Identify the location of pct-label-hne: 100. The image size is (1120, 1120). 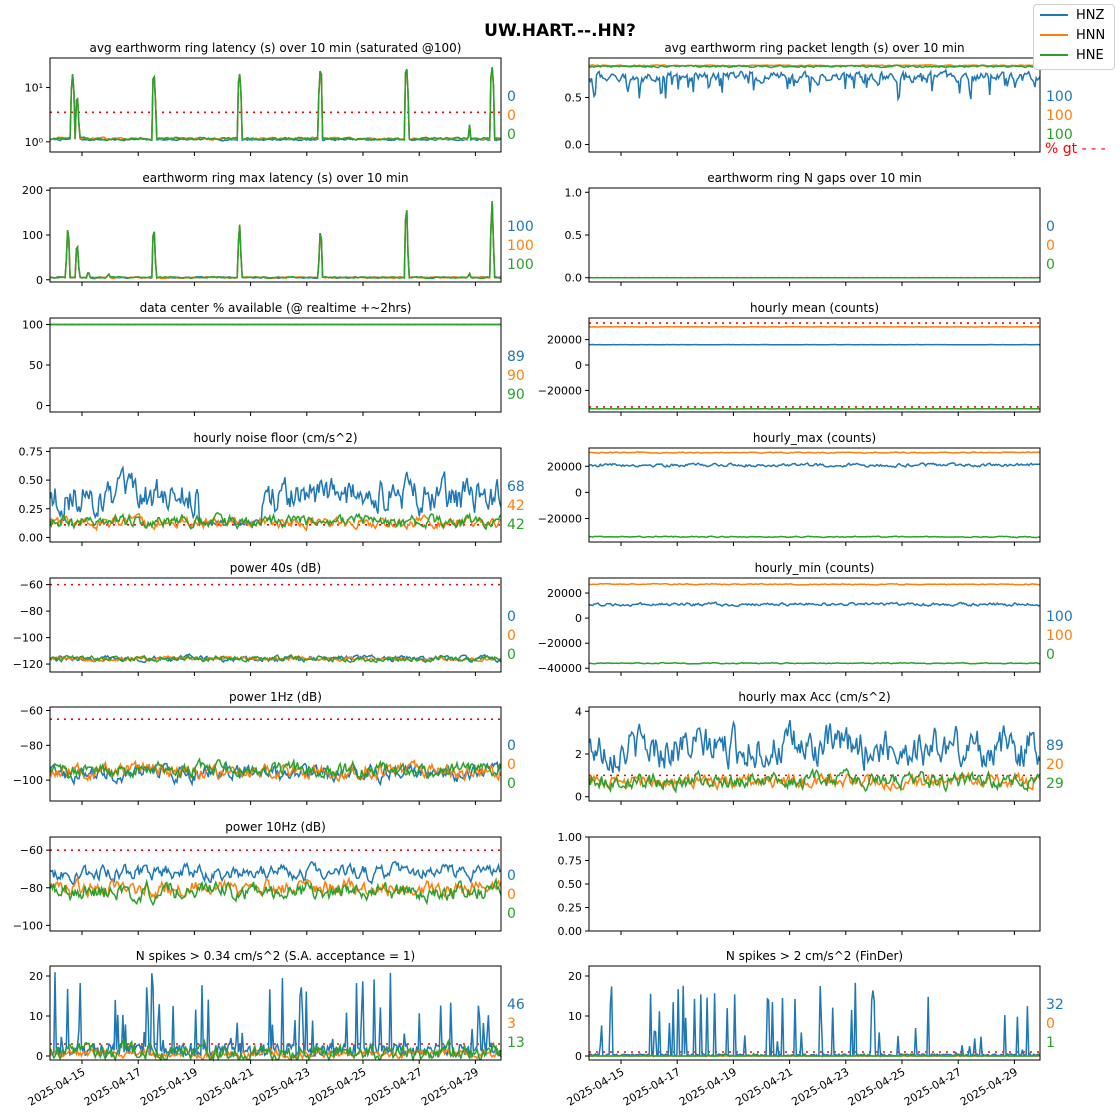
(520, 265).